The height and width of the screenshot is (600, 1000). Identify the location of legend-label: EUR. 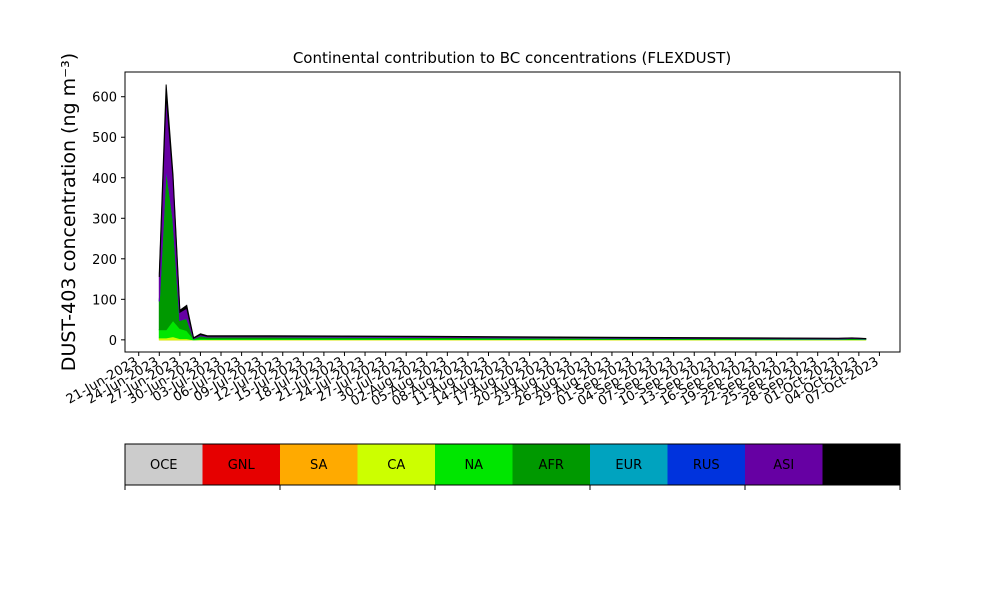
(628, 465).